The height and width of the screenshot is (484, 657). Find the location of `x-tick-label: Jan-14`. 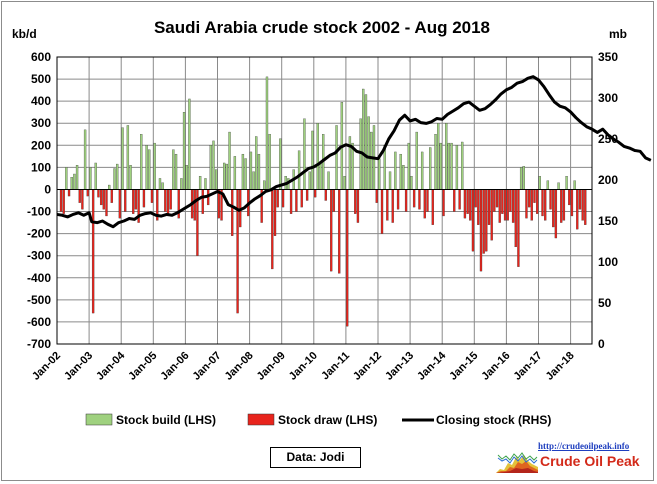

x-tick-label: Jan-14 is located at coordinates (432, 366).